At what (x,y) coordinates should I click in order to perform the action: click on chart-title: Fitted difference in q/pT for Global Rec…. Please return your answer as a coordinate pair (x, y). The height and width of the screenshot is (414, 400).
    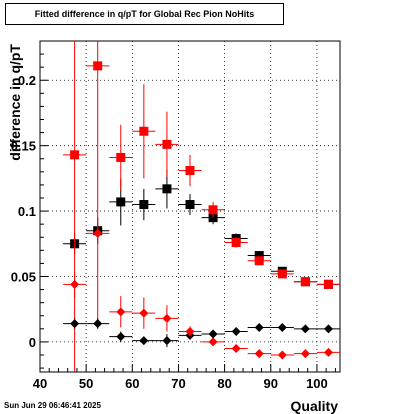
    Looking at the image, I should click on (144, 14).